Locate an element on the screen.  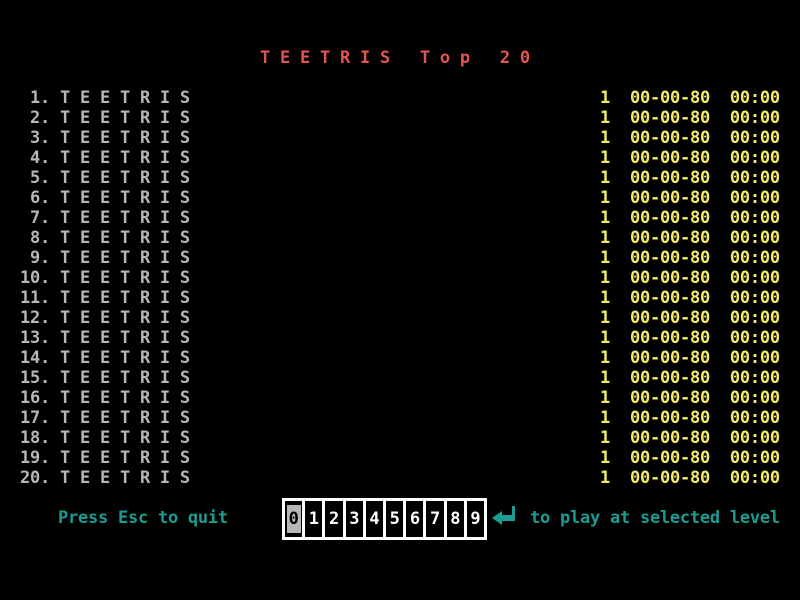
row-rank-name: 2. T E E T R I S is located at coordinates (105, 118).